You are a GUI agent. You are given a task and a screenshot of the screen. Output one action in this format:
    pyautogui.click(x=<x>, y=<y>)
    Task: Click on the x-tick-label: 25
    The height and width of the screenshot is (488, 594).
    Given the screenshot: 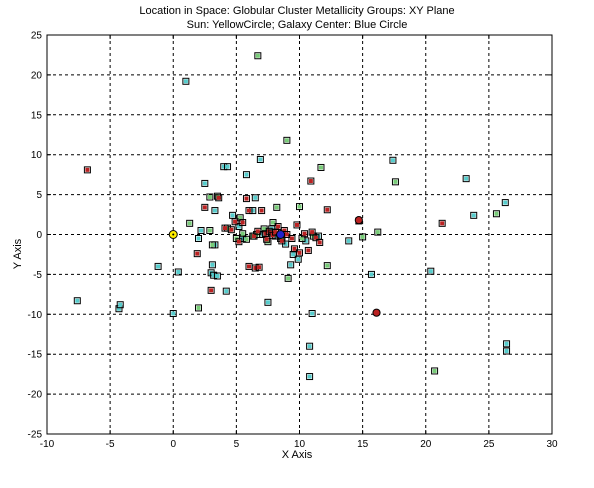 What is the action you would take?
    pyautogui.click(x=489, y=444)
    